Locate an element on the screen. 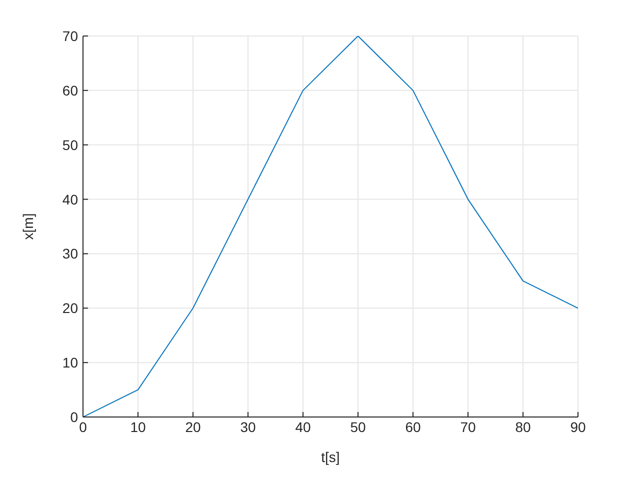 This screenshot has height=480, width=640. y-tick-label: 40 is located at coordinates (70, 199).